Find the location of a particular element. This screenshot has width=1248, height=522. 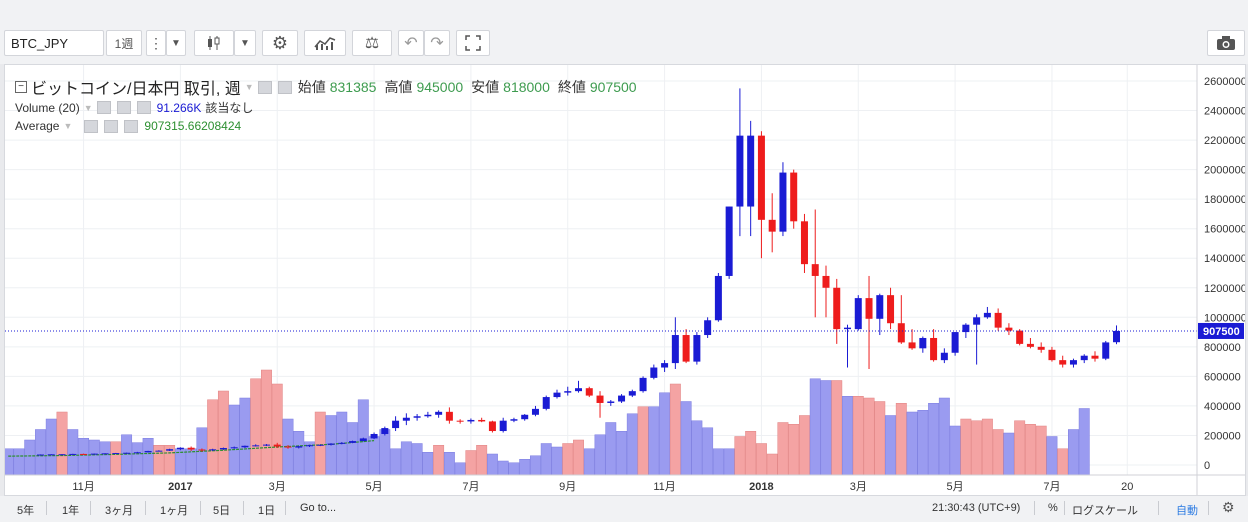

indicators-icon is located at coordinates (325, 43).